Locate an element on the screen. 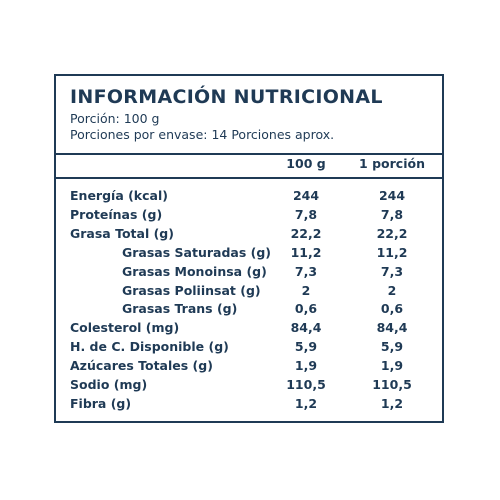 This screenshot has width=500, height=500. value-per-portion: 0,6 is located at coordinates (392, 309).